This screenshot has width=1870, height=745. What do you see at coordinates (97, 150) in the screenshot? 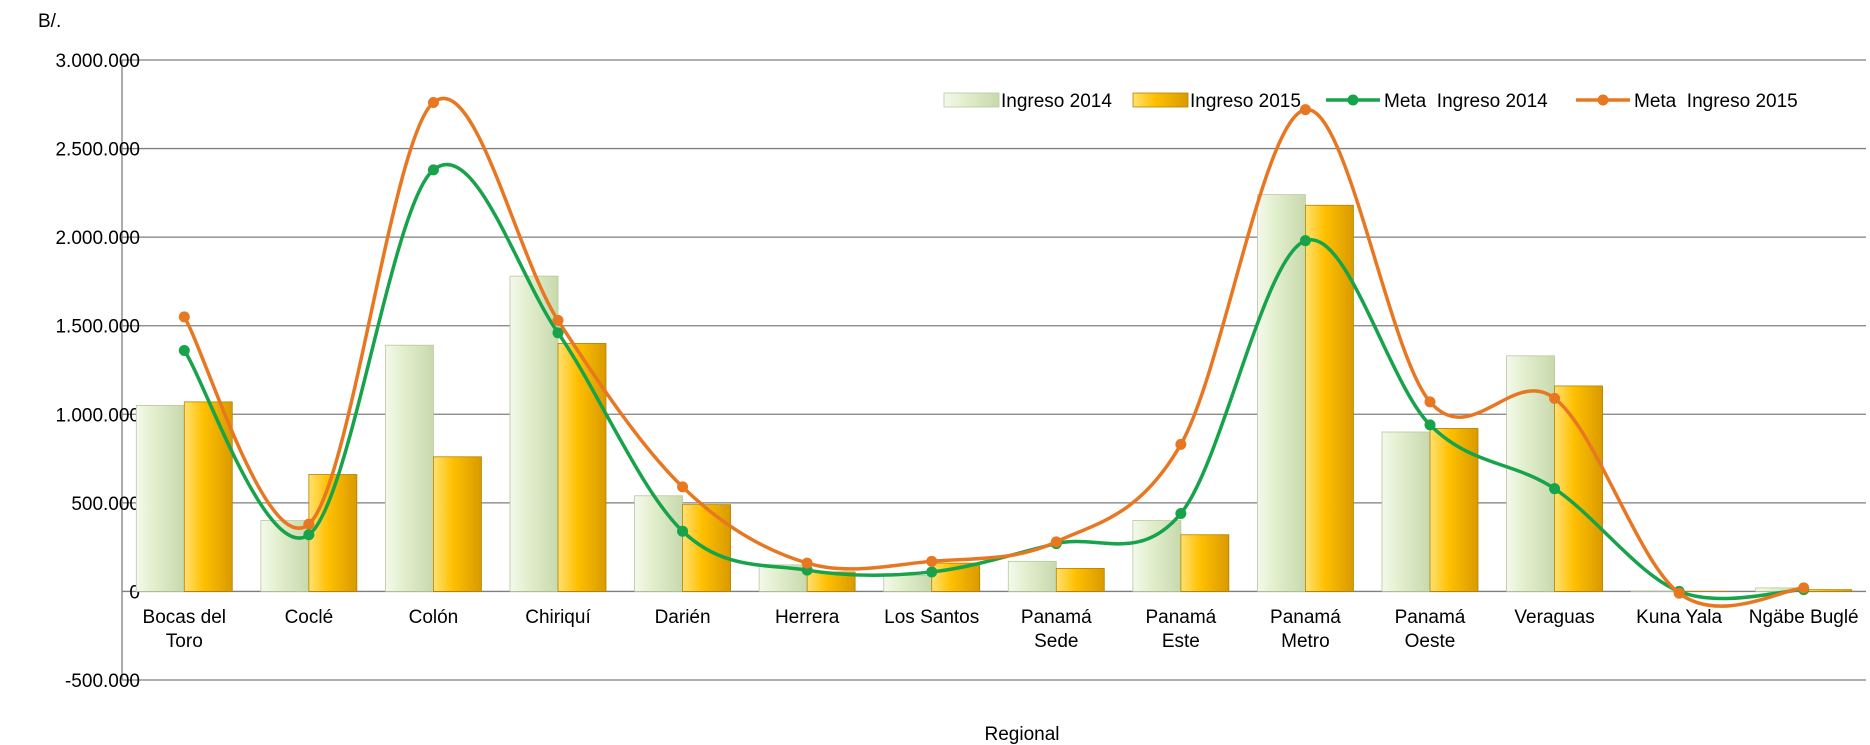
I see `y-tick-label: 2.500.000` at bounding box center [97, 150].